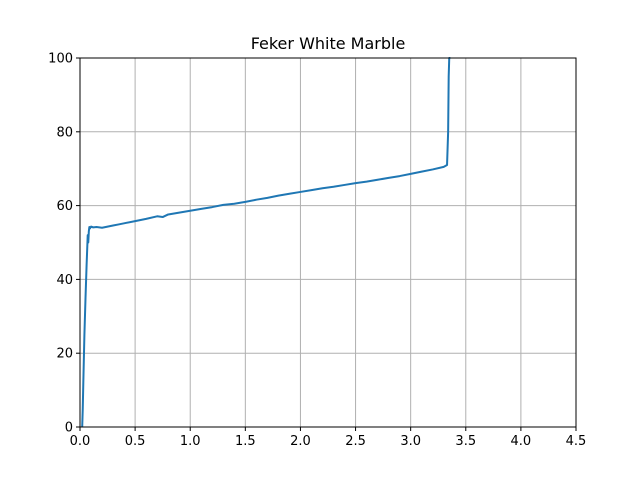 The width and height of the screenshot is (640, 480). What do you see at coordinates (521, 441) in the screenshot?
I see `x-tick-label: 4.0` at bounding box center [521, 441].